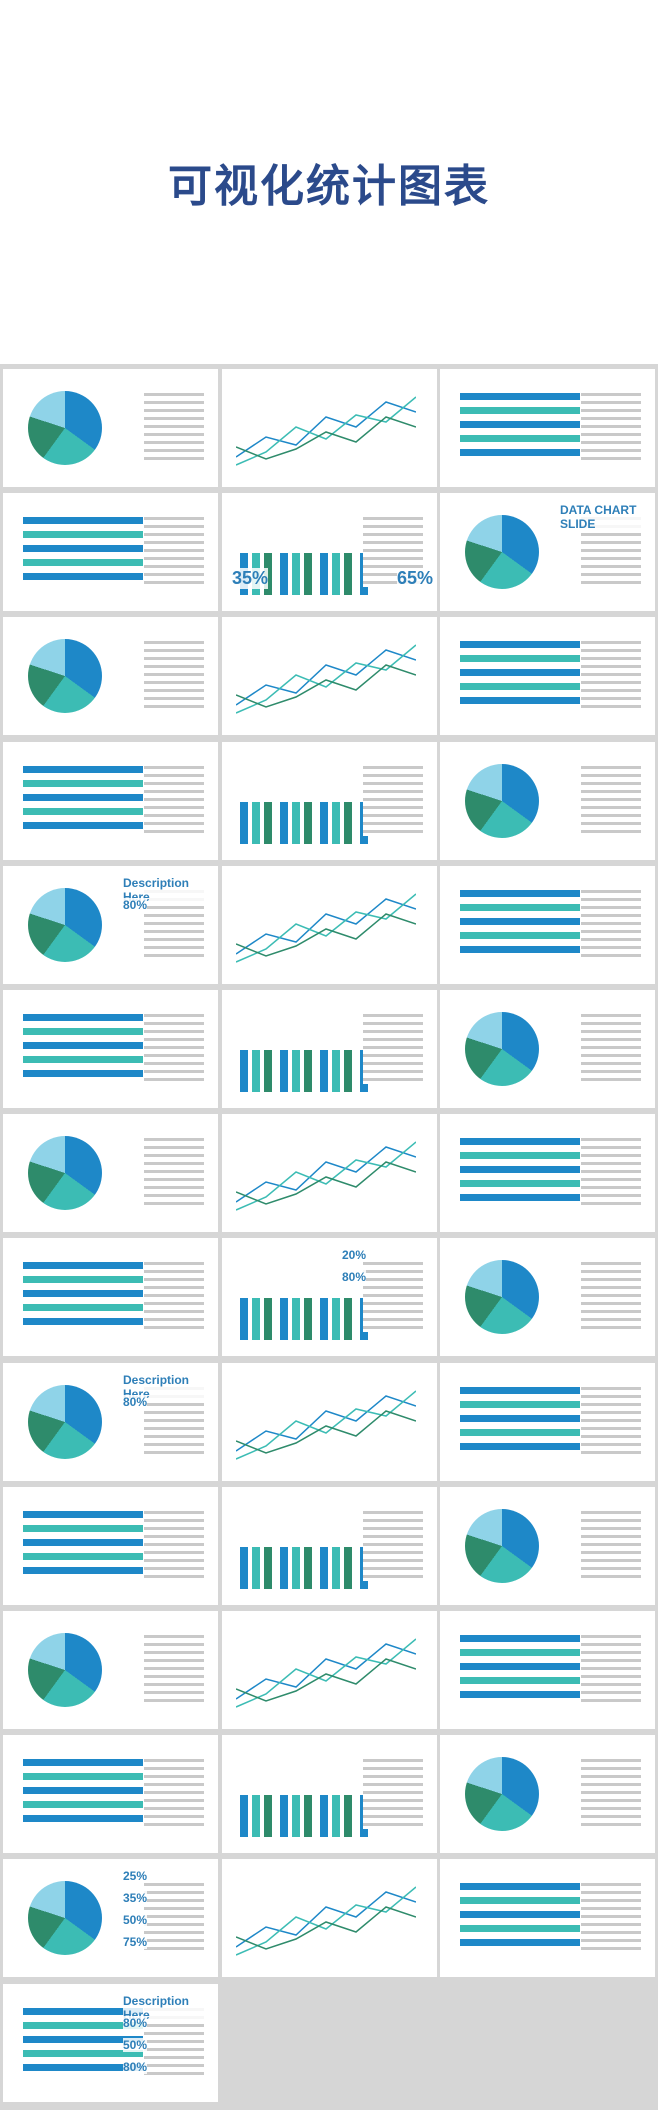  I want to click on slide-text: 35%, so click(250, 579).